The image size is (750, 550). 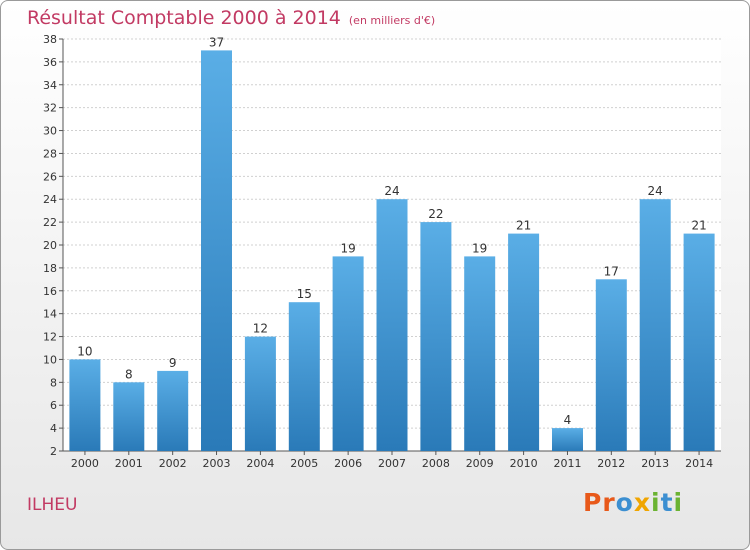 I want to click on logo-letter: r, so click(x=609, y=502).